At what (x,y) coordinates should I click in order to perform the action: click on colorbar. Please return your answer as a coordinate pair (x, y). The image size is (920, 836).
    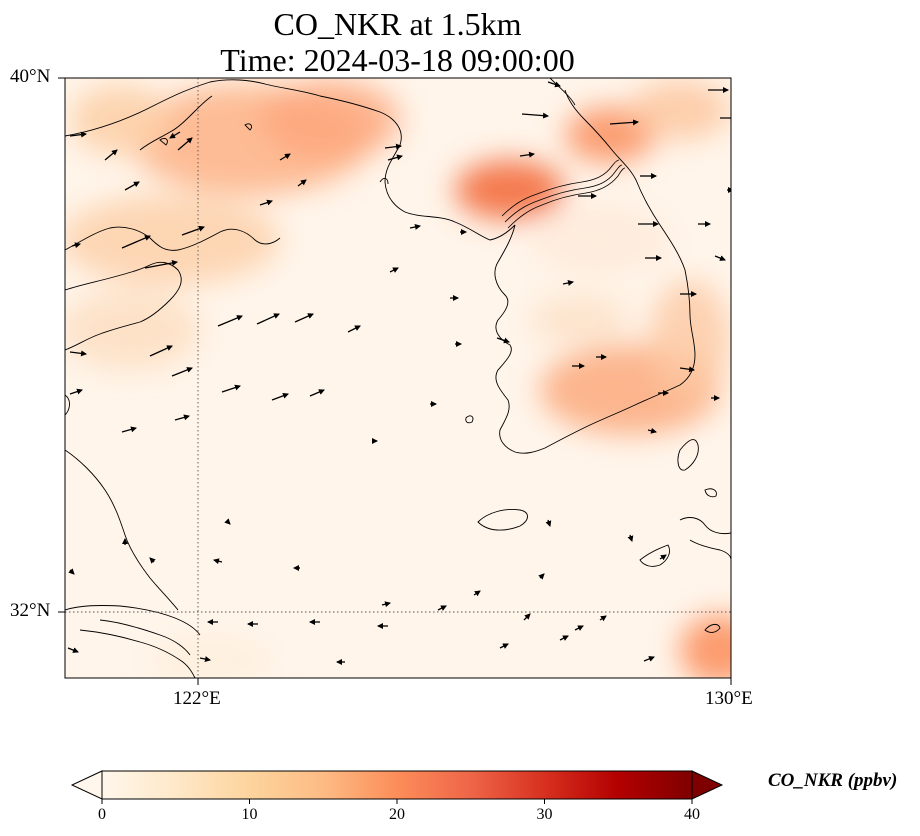
    Looking at the image, I should click on (397, 787).